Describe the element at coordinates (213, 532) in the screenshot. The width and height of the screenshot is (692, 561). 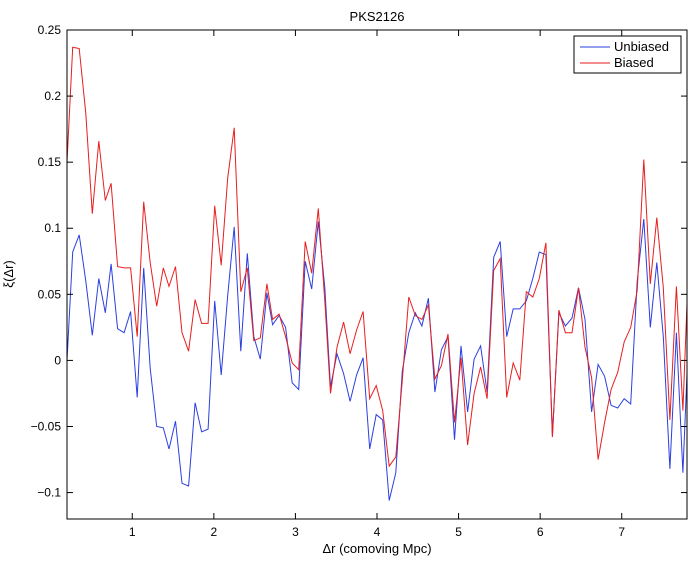
I see `x-tick-label: 2` at that location.